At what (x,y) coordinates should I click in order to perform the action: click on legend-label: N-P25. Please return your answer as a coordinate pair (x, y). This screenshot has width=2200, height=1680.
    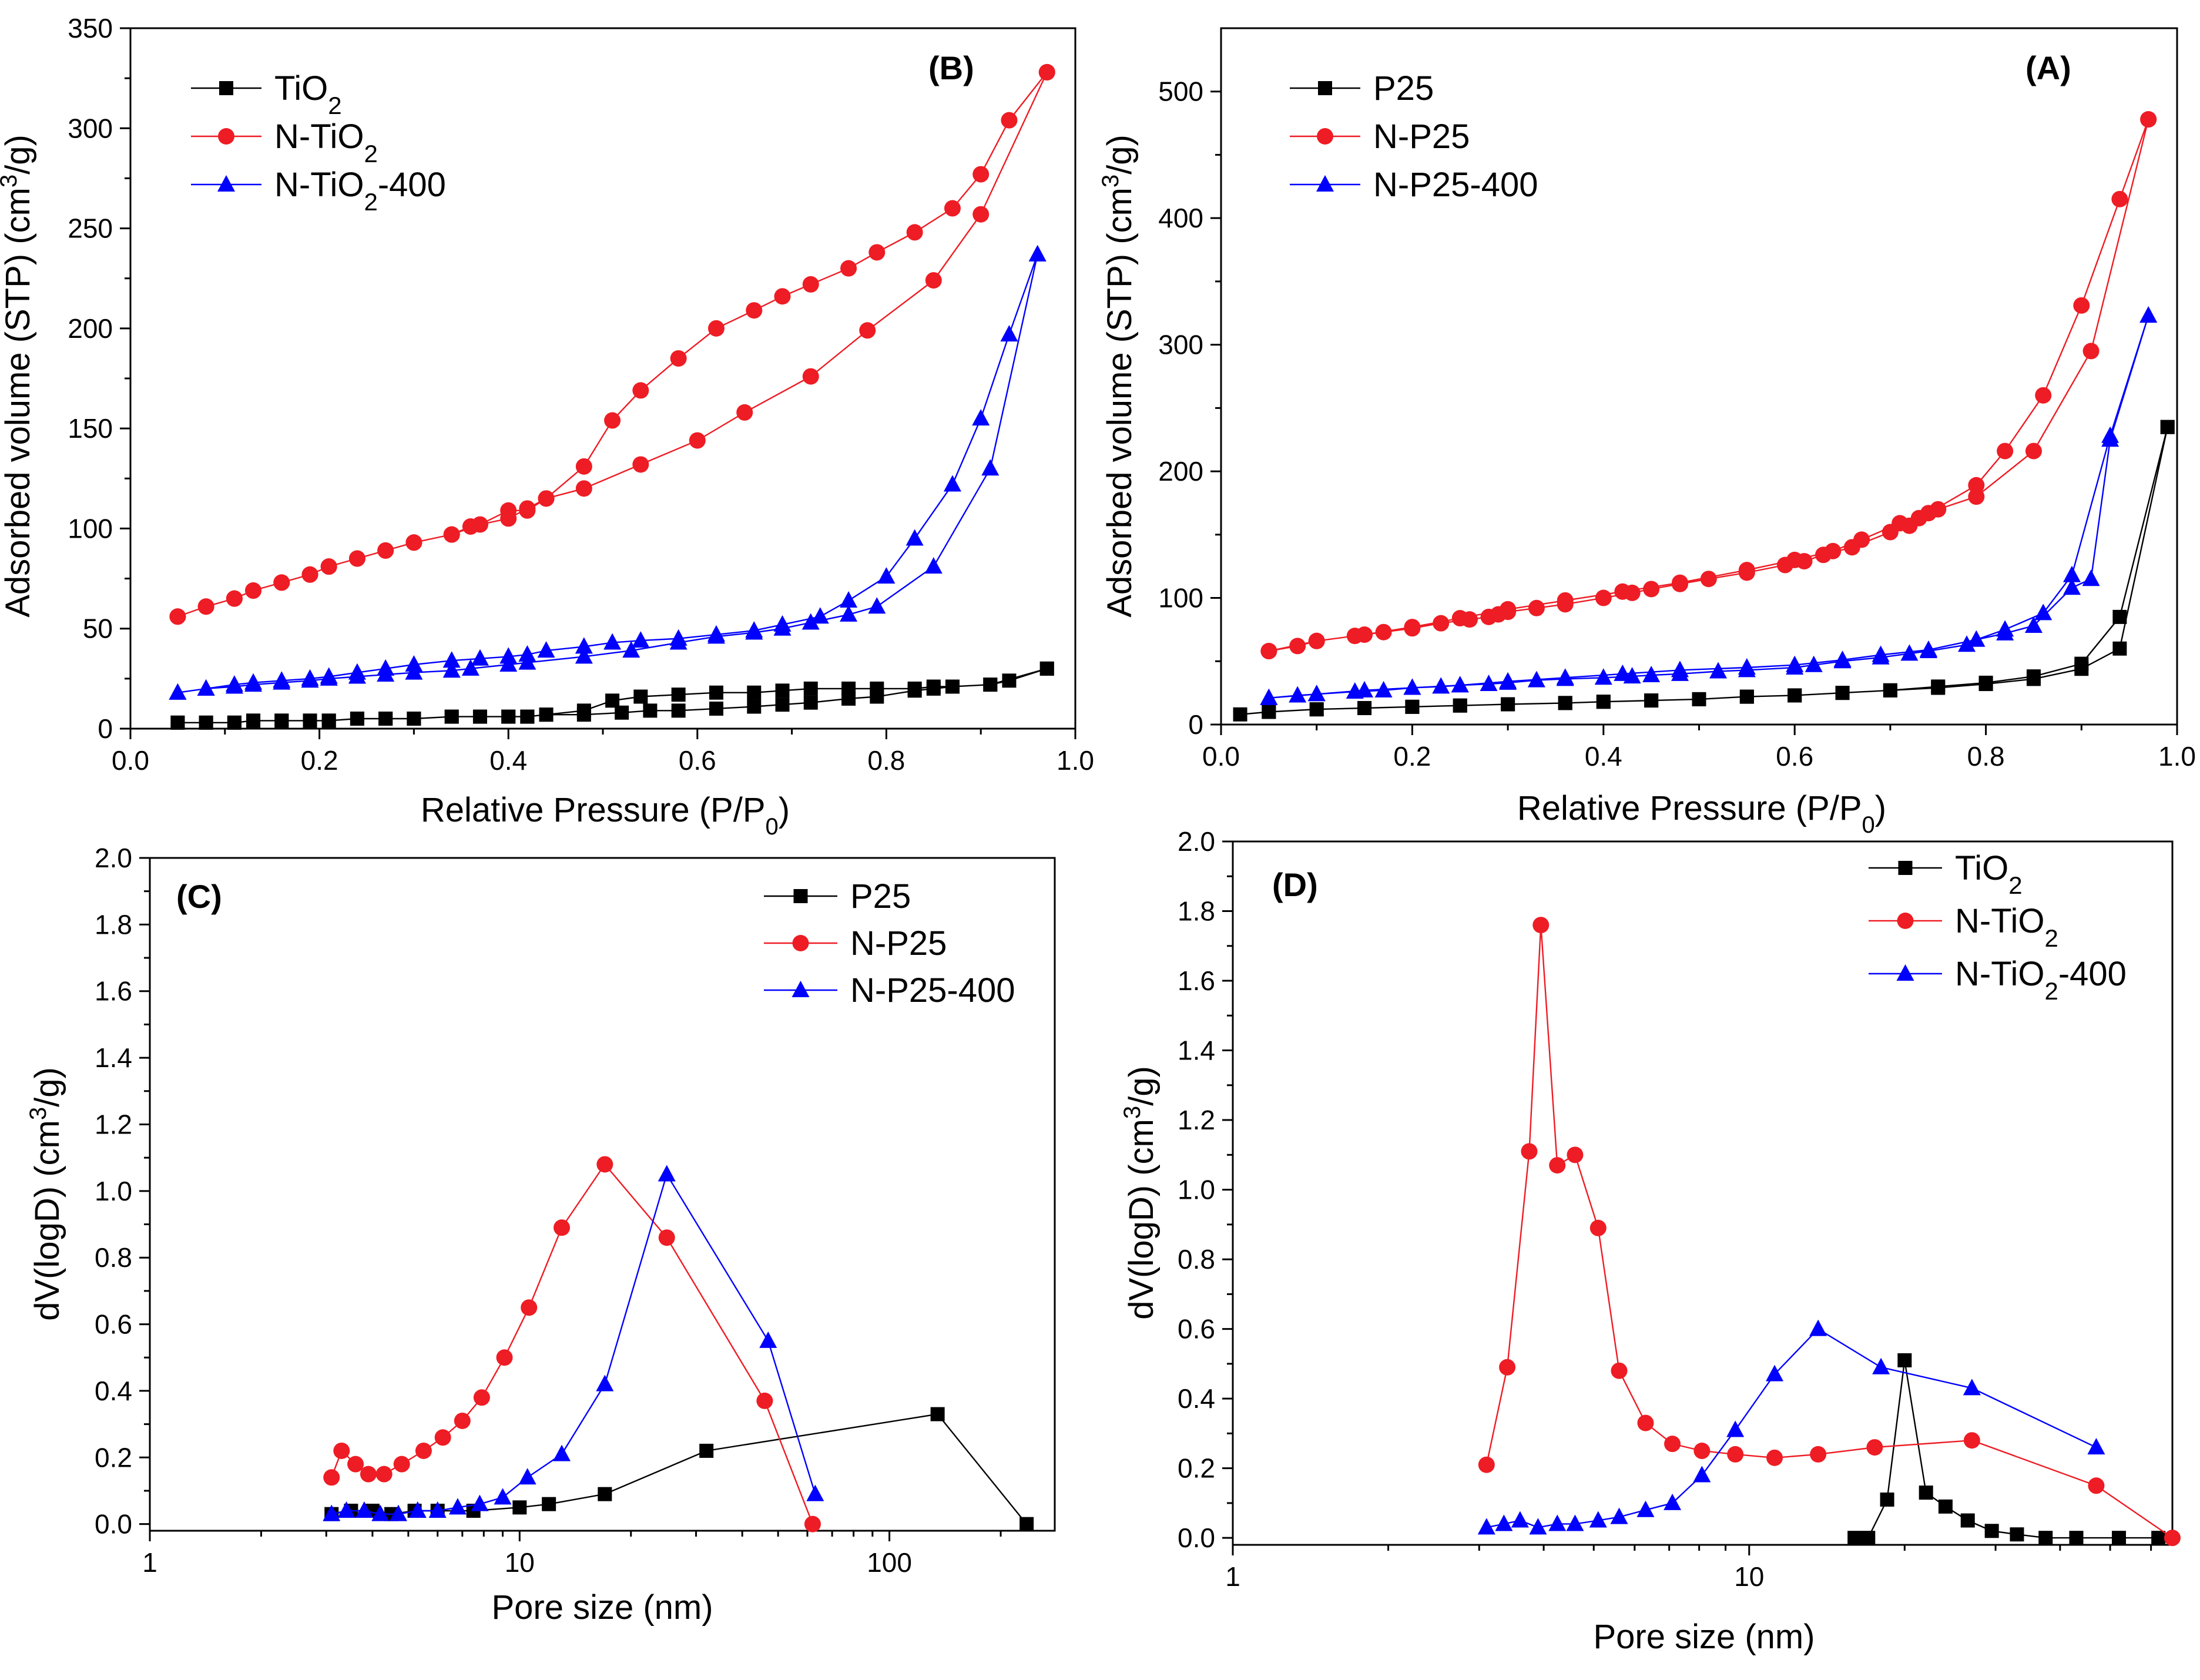
    Looking at the image, I should click on (899, 943).